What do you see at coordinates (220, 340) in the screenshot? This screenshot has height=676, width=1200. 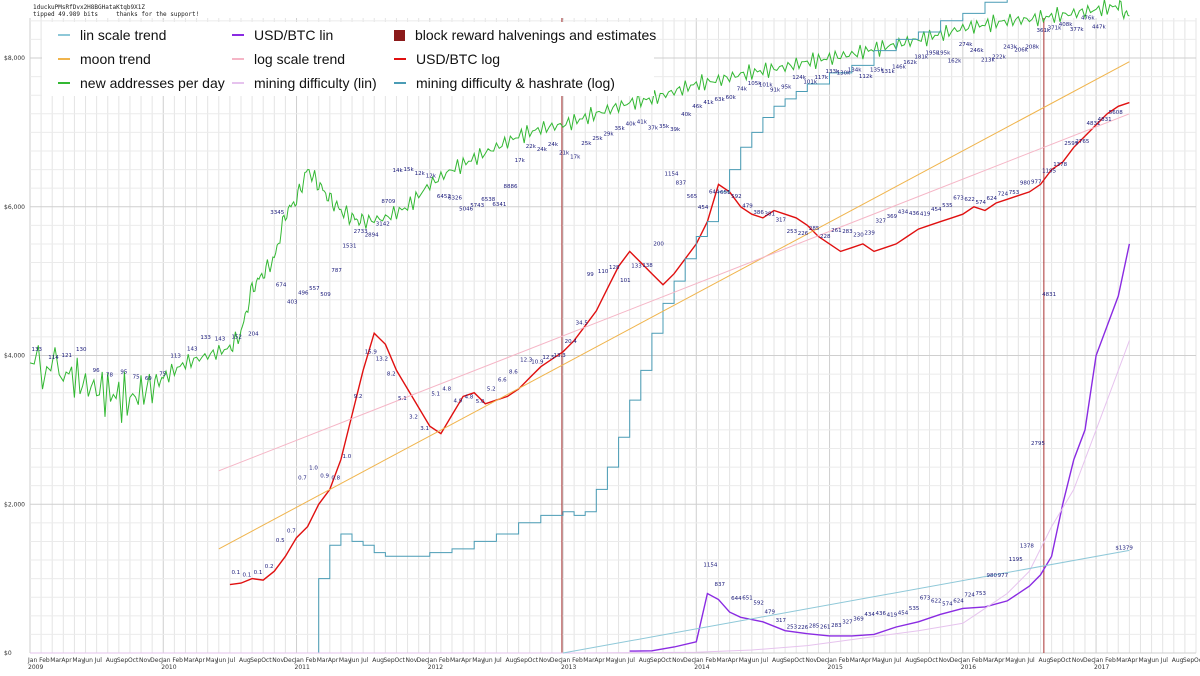 I see `data-label: 143` at bounding box center [220, 340].